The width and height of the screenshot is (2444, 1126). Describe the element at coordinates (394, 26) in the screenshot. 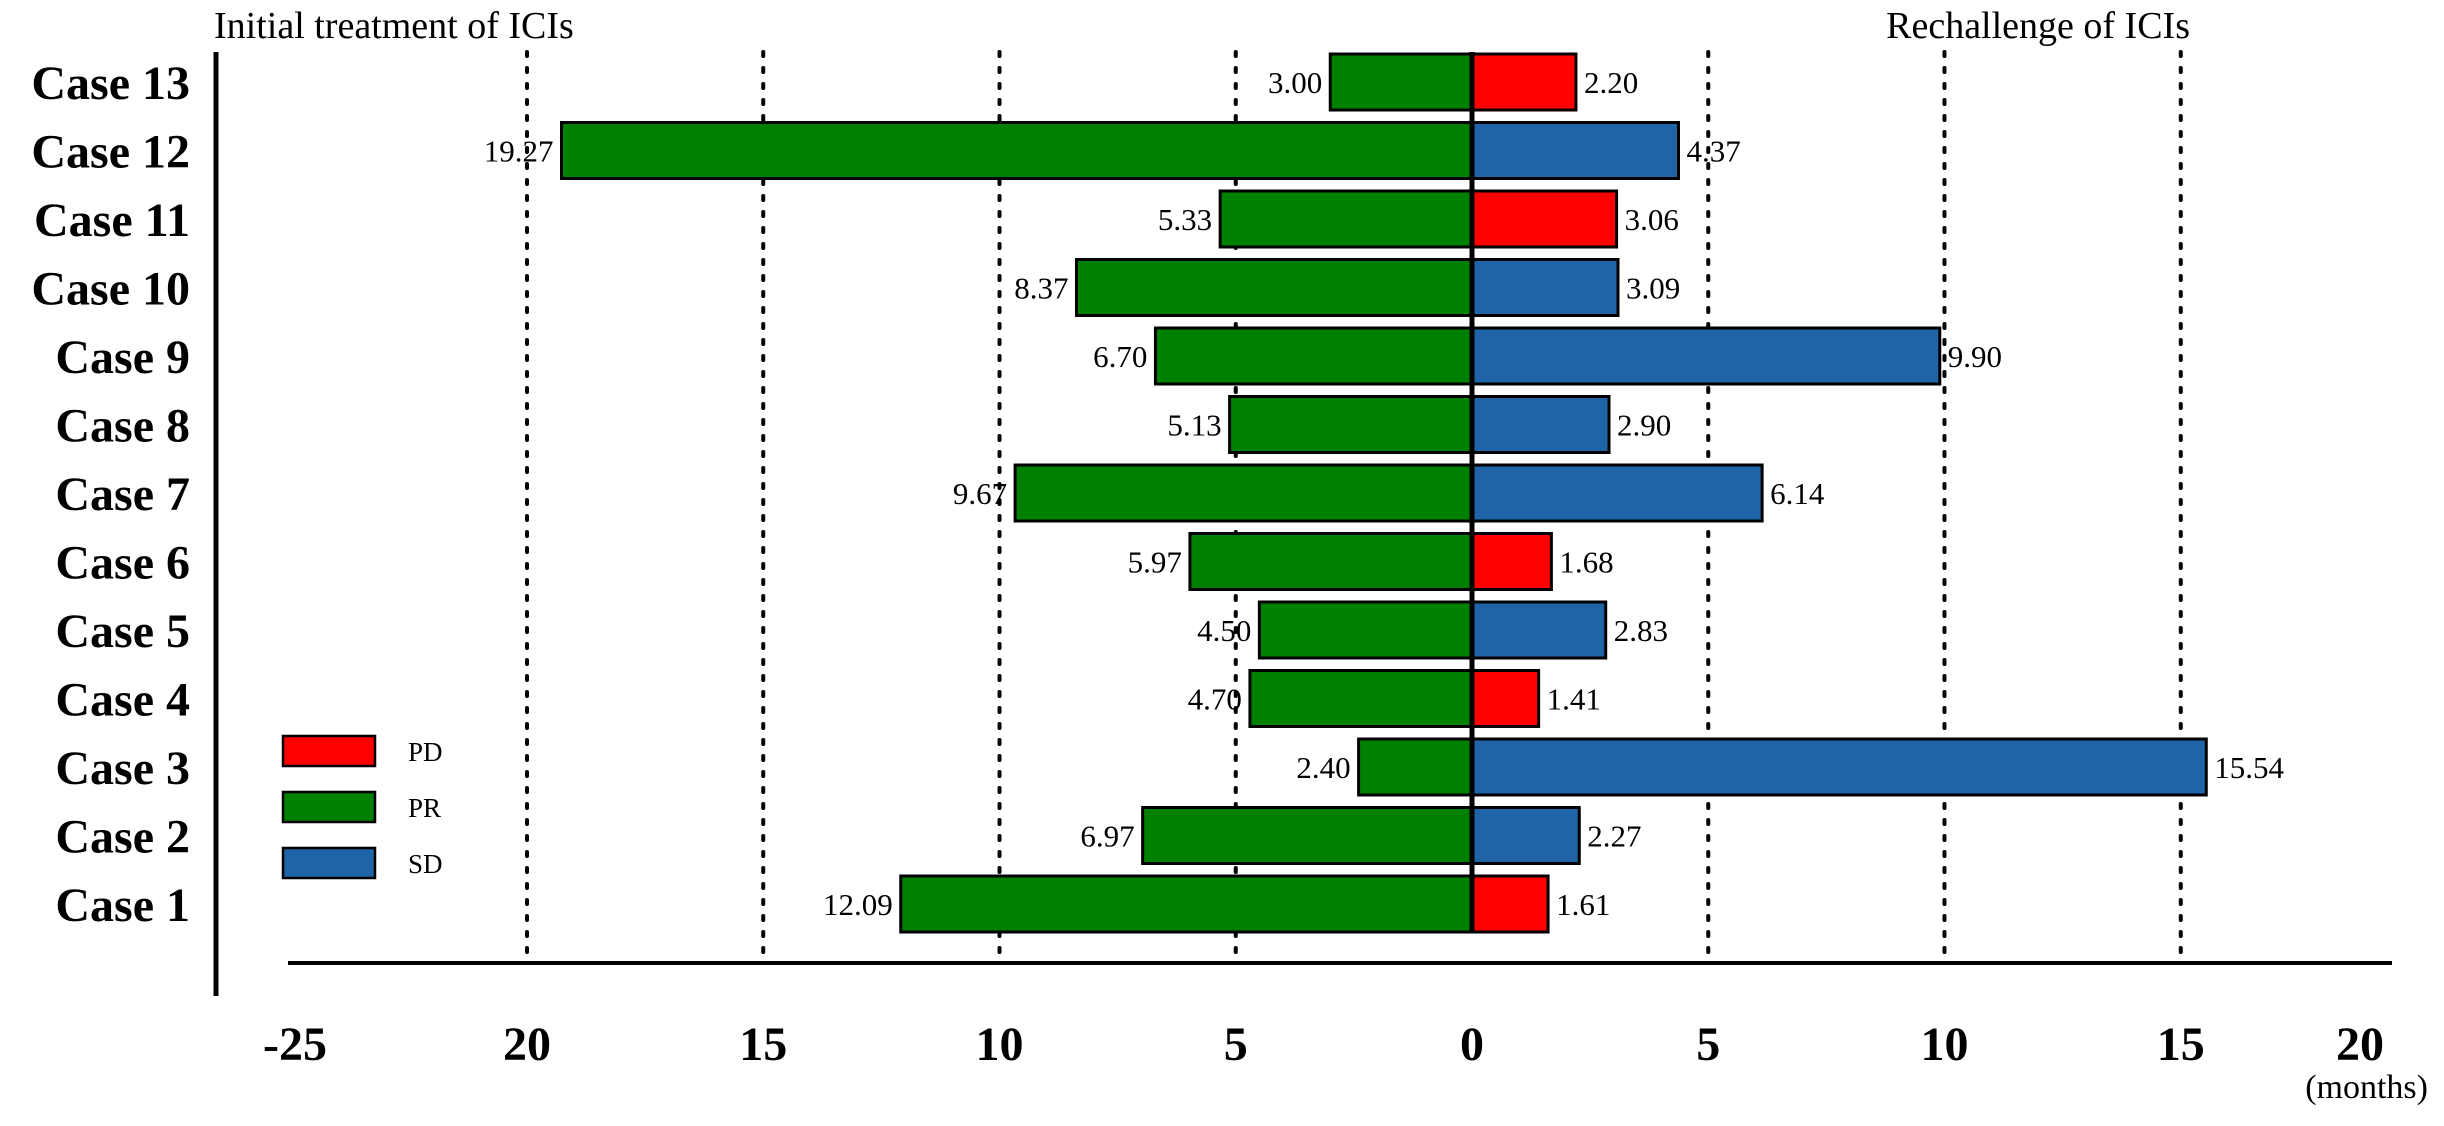

I see `left-title: Initial treatment of ICIs` at that location.